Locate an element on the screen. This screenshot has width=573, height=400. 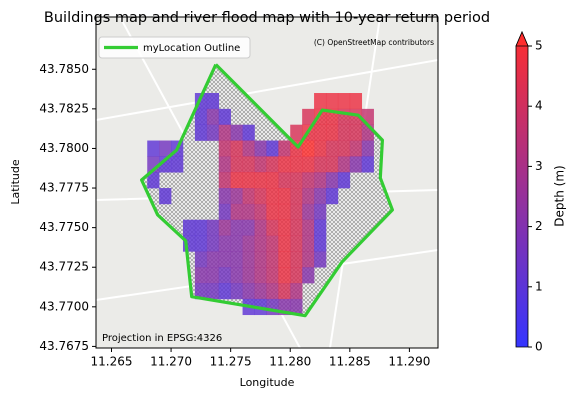
x-tick-label: 11.275 is located at coordinates (231, 362).